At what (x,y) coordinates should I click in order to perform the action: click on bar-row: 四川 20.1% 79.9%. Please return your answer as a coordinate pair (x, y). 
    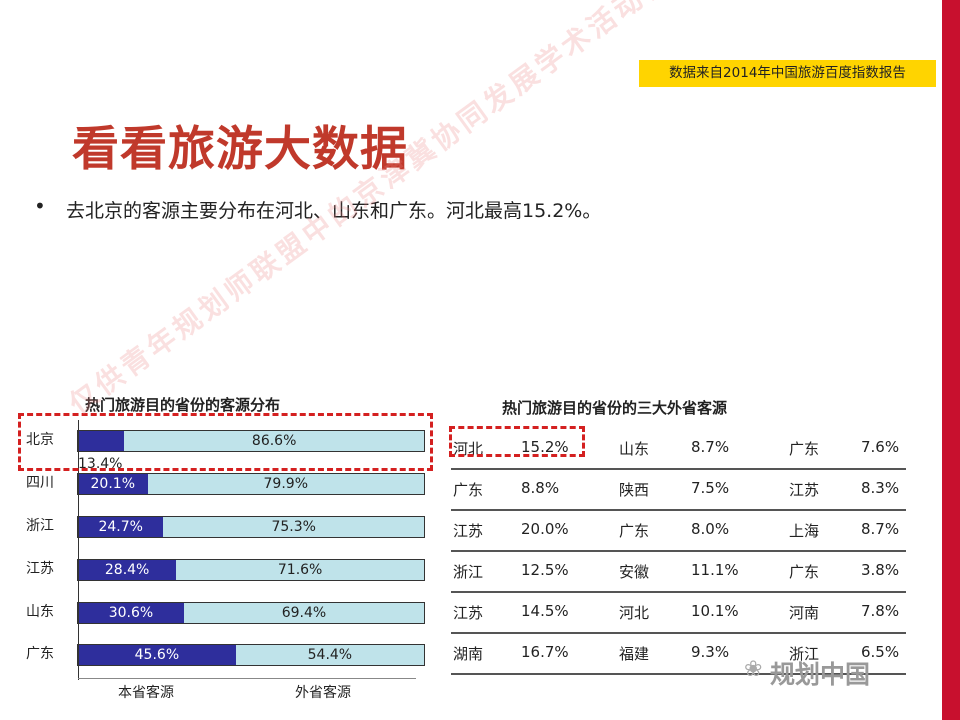
    Looking at the image, I should click on (228, 484).